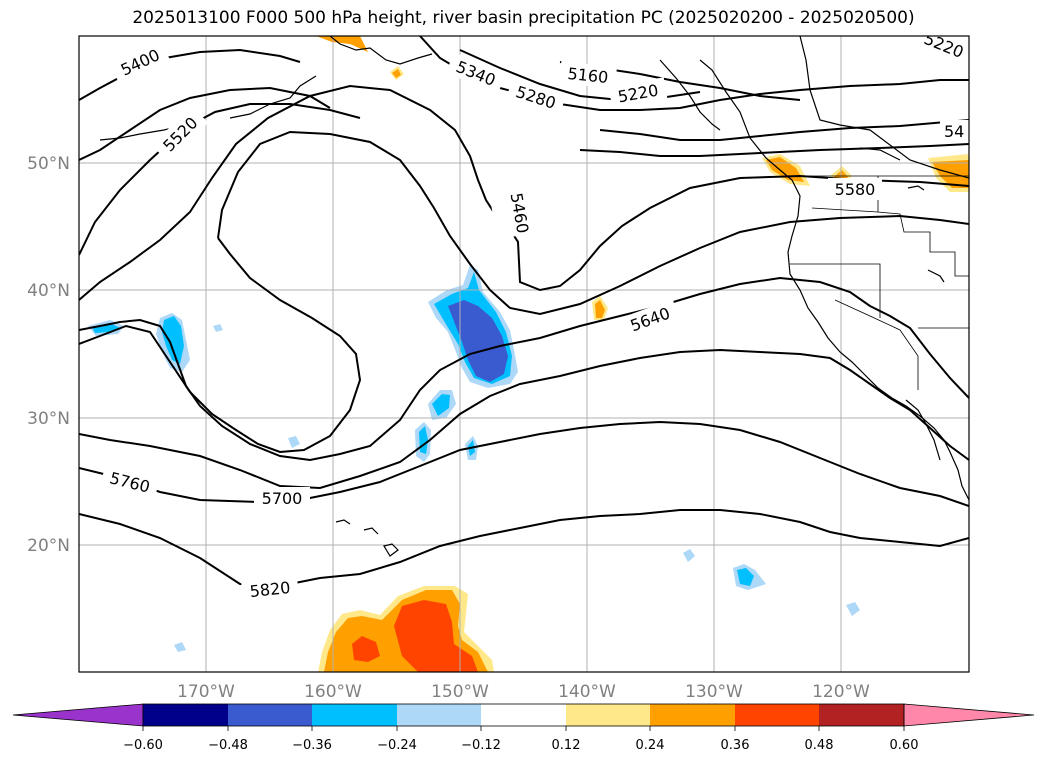  What do you see at coordinates (48, 291) in the screenshot?
I see `lat-label-40: 40°N` at bounding box center [48, 291].